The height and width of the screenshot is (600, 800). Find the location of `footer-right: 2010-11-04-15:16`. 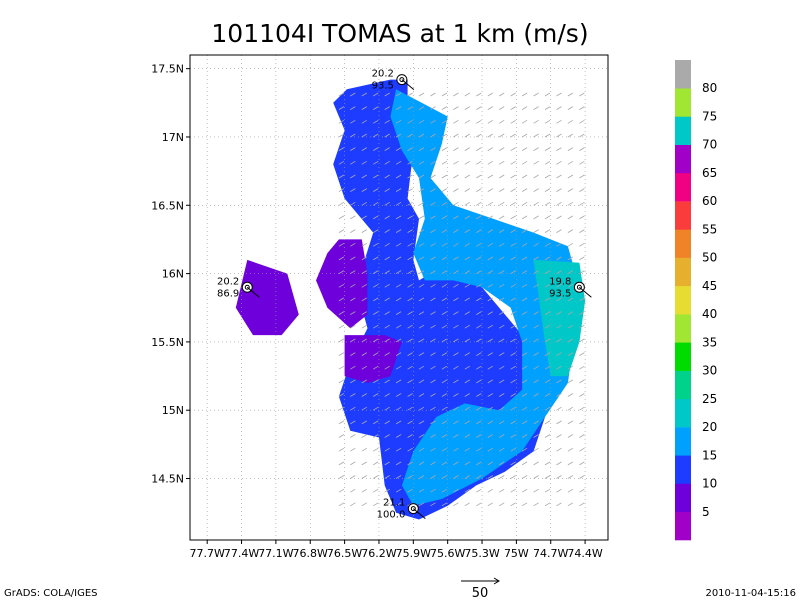

footer-right: 2010-11-04-15:16 is located at coordinates (750, 593).